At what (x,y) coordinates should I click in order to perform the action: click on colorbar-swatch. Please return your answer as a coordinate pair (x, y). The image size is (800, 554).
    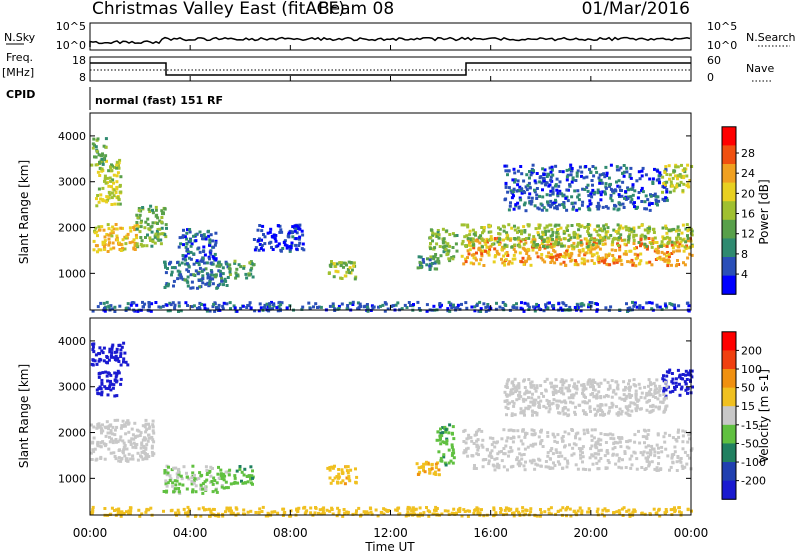
    Looking at the image, I should click on (729, 174).